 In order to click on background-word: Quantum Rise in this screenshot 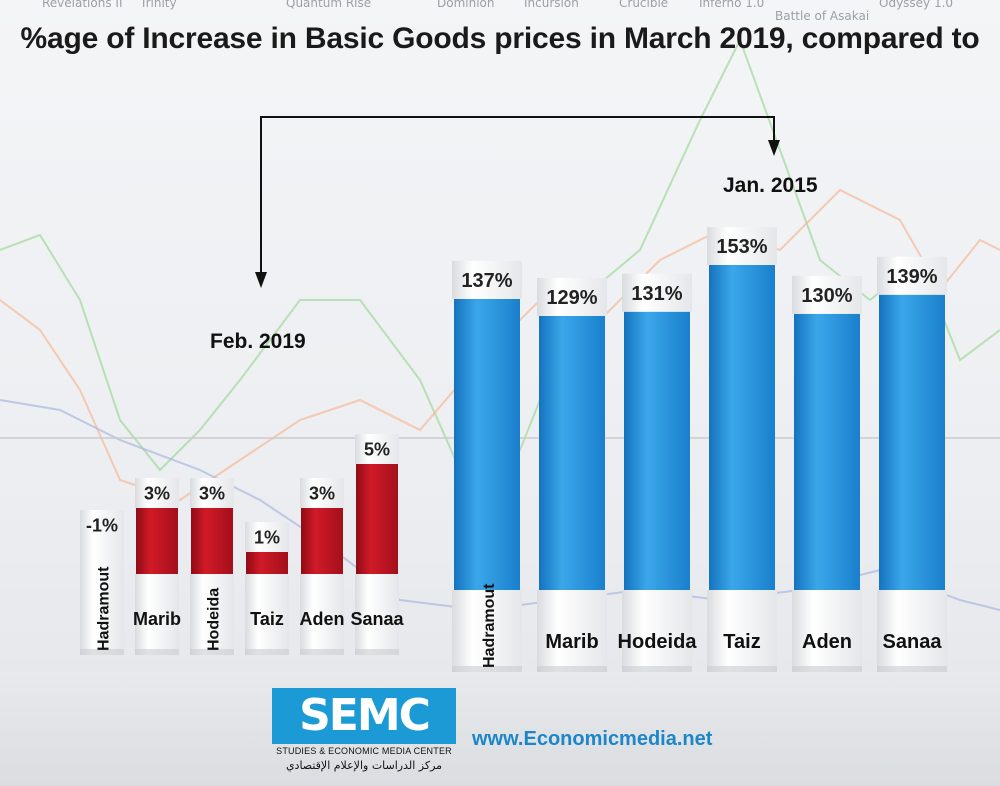, I will do `click(329, 5)`.